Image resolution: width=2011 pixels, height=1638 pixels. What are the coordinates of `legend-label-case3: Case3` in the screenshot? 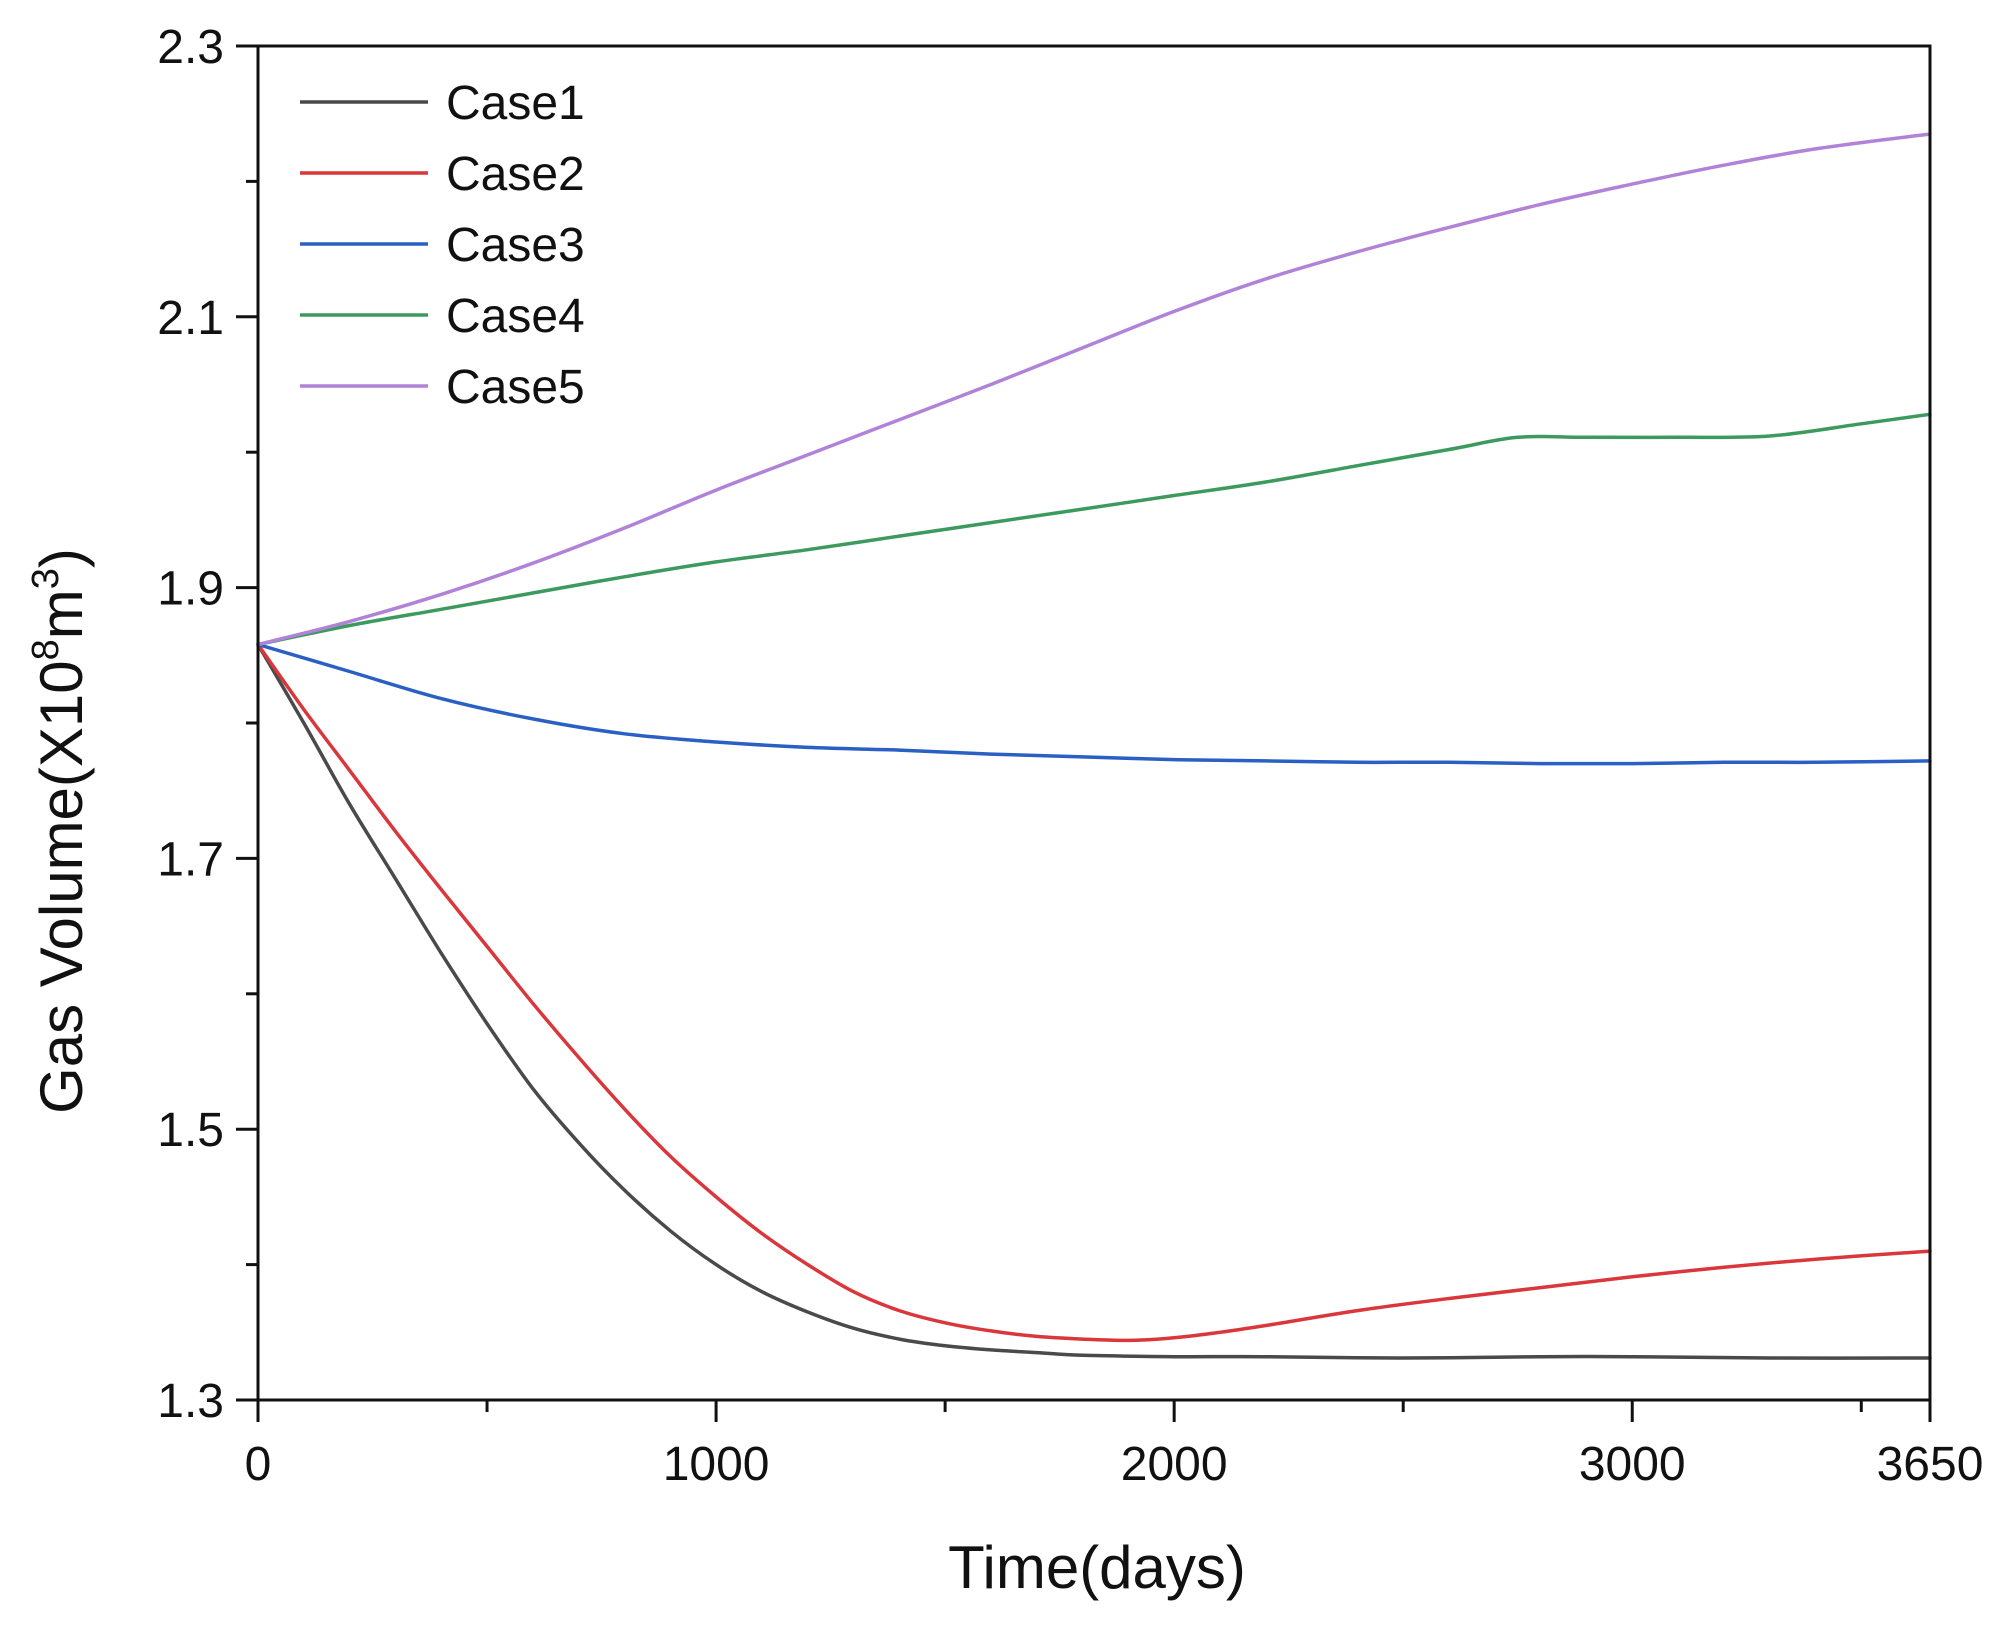 It's located at (515, 245).